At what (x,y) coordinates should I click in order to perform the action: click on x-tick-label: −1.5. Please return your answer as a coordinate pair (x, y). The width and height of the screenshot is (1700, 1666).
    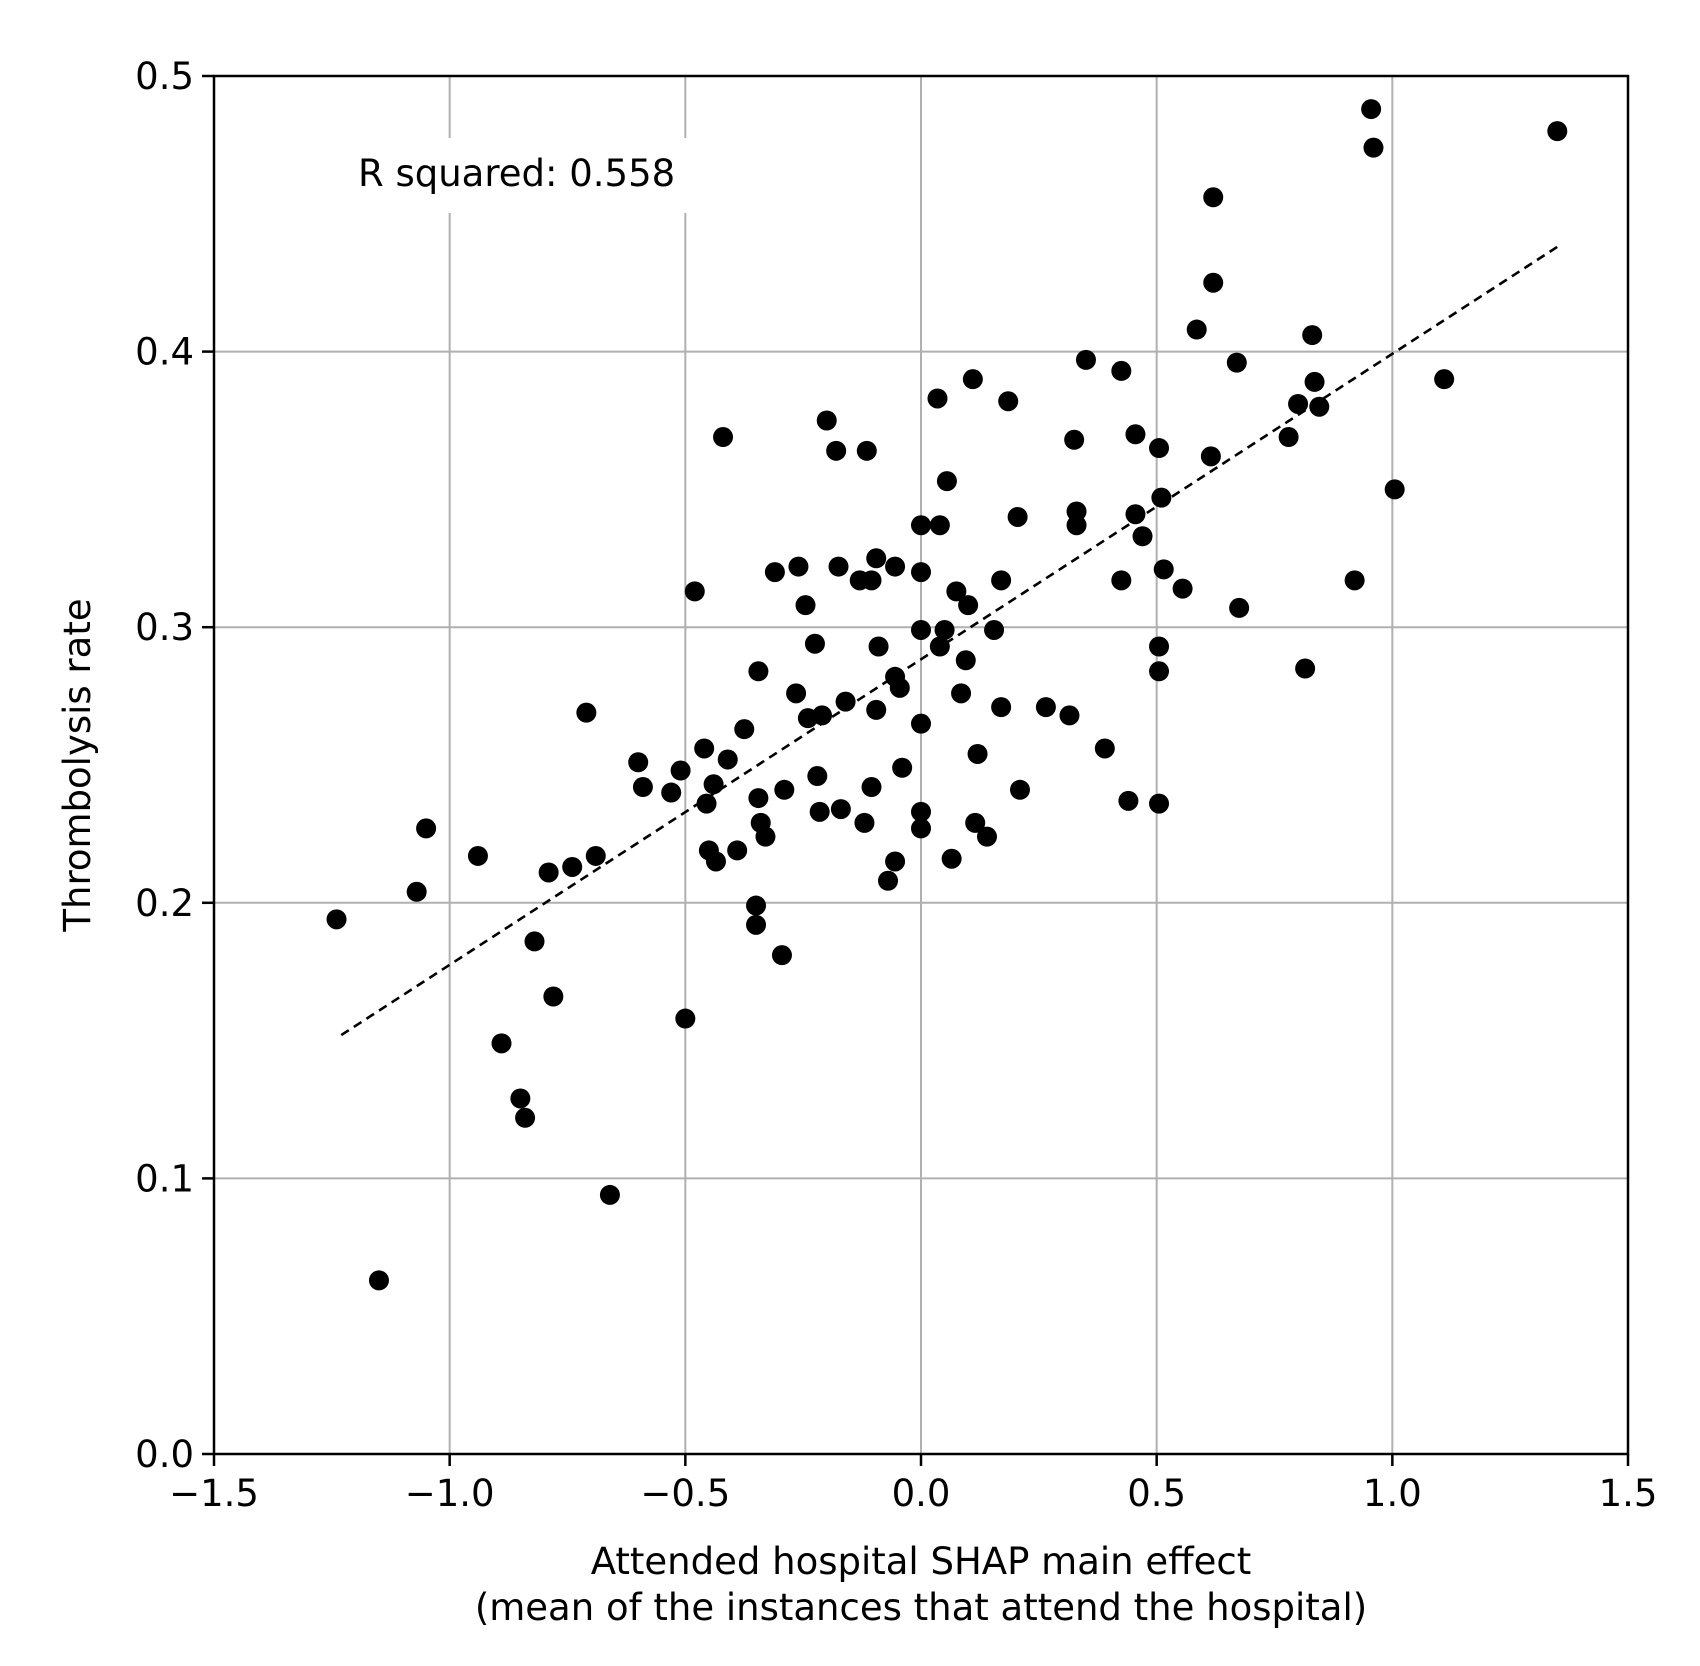
    Looking at the image, I should click on (214, 1493).